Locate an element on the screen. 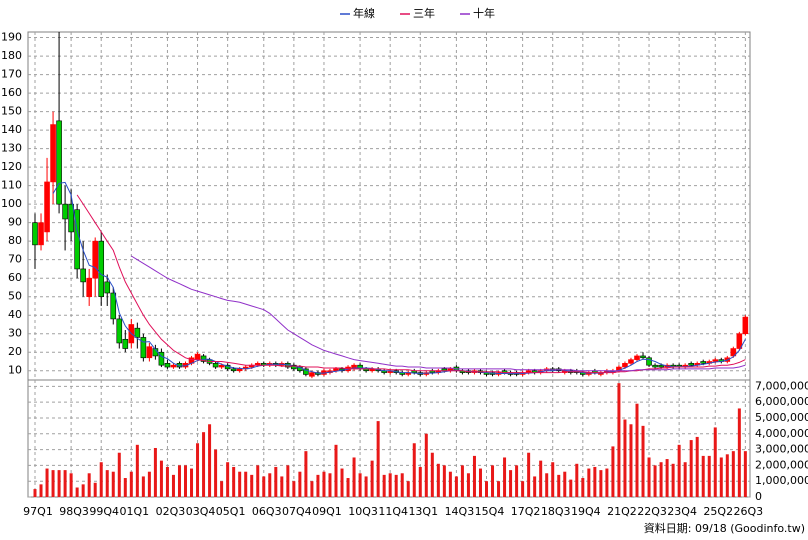  y-tick-label: 50 is located at coordinates (15, 296).